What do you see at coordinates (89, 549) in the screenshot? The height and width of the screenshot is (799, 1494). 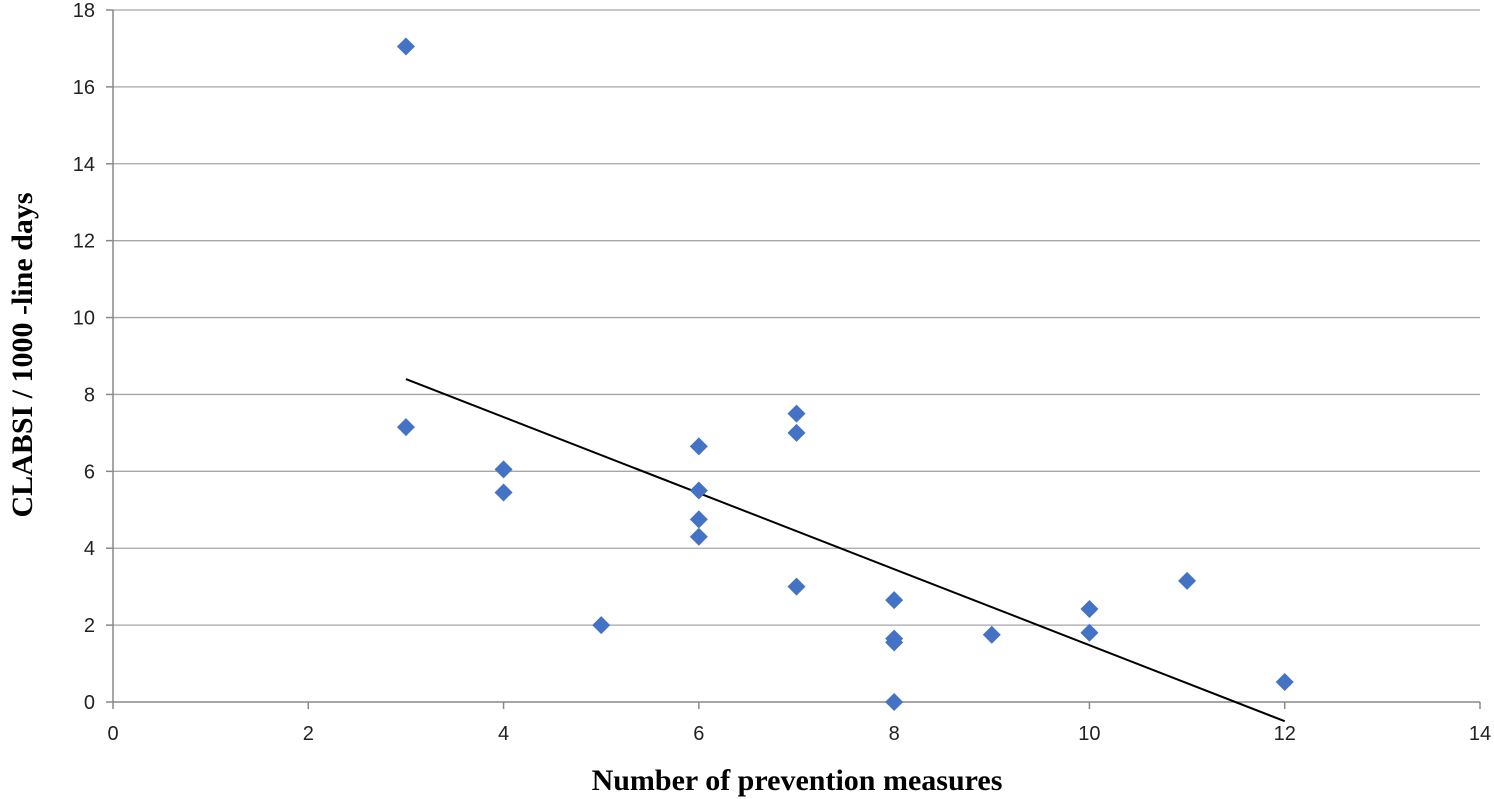 I see `y-tick-label: 4` at bounding box center [89, 549].